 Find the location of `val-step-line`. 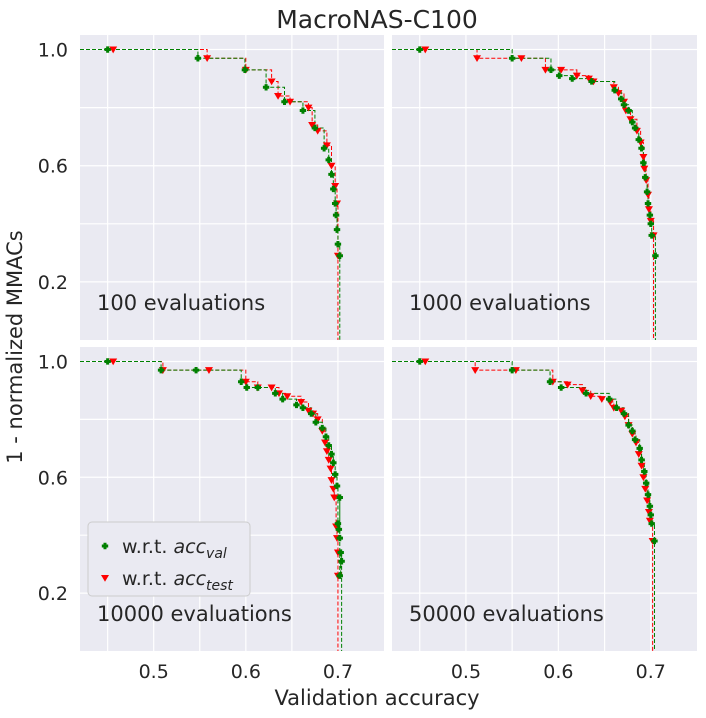

val-step-line is located at coordinates (210, 194).